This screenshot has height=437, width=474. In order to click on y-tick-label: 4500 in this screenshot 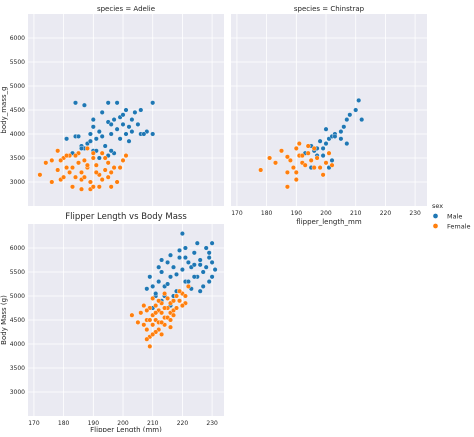, I will do `click(17, 320)`.